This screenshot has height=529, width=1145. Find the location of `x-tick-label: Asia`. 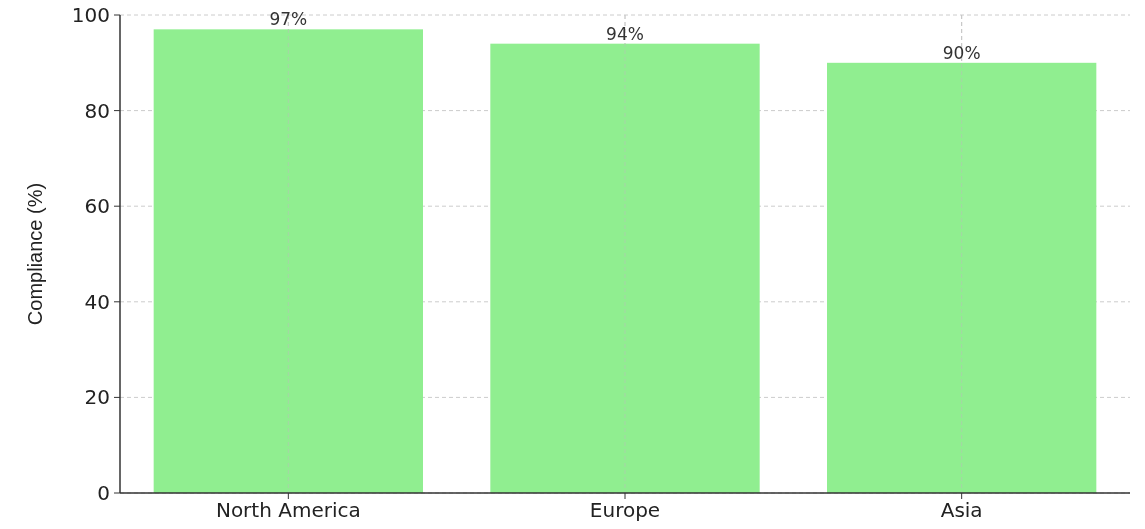

x-tick-label: Asia is located at coordinates (961, 510).